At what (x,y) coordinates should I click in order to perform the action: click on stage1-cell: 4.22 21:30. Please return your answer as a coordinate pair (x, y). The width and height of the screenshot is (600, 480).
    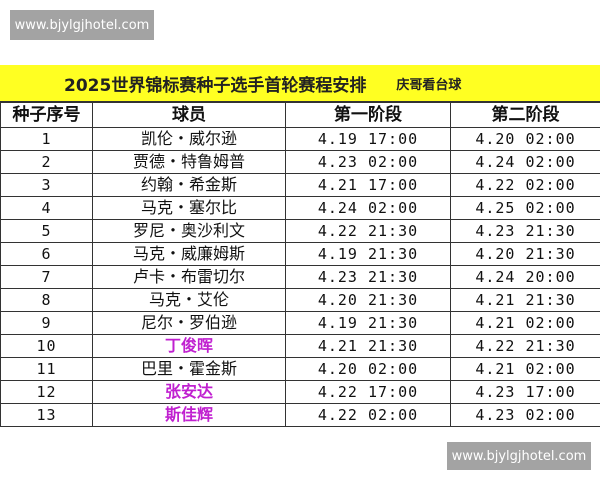
    Looking at the image, I should click on (368, 231).